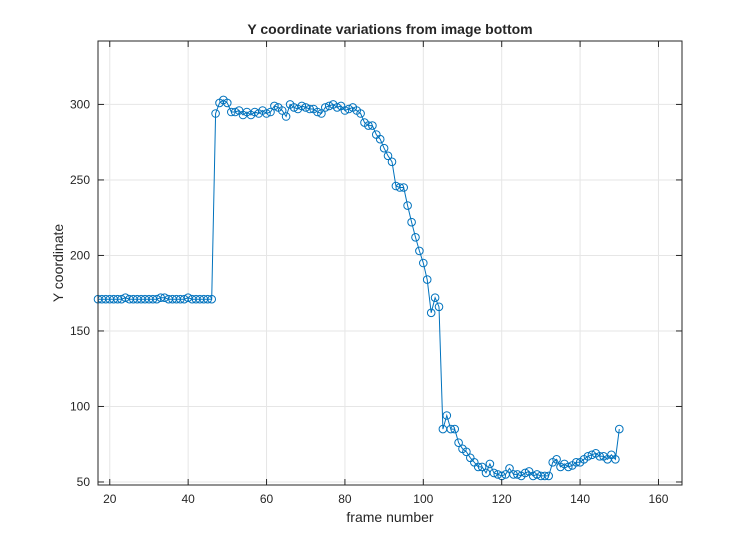 The image size is (755, 549). What do you see at coordinates (345, 499) in the screenshot?
I see `x-tick-label: 80` at bounding box center [345, 499].